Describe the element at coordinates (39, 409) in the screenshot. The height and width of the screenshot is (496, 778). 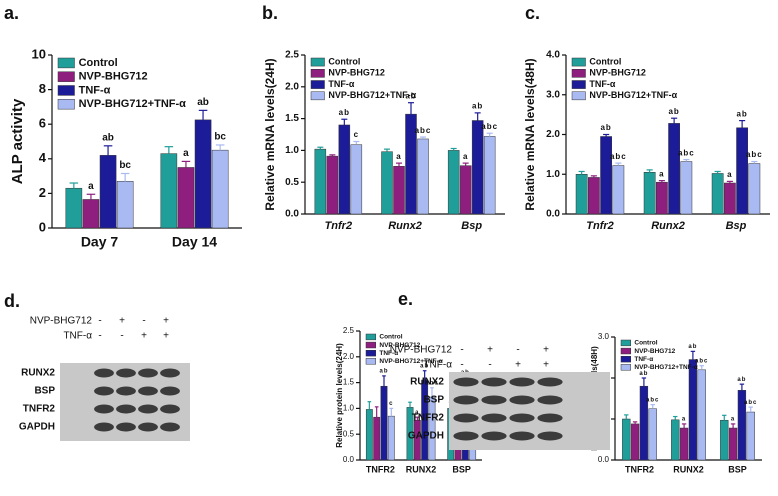
I see `band-label: TNFR2` at that location.